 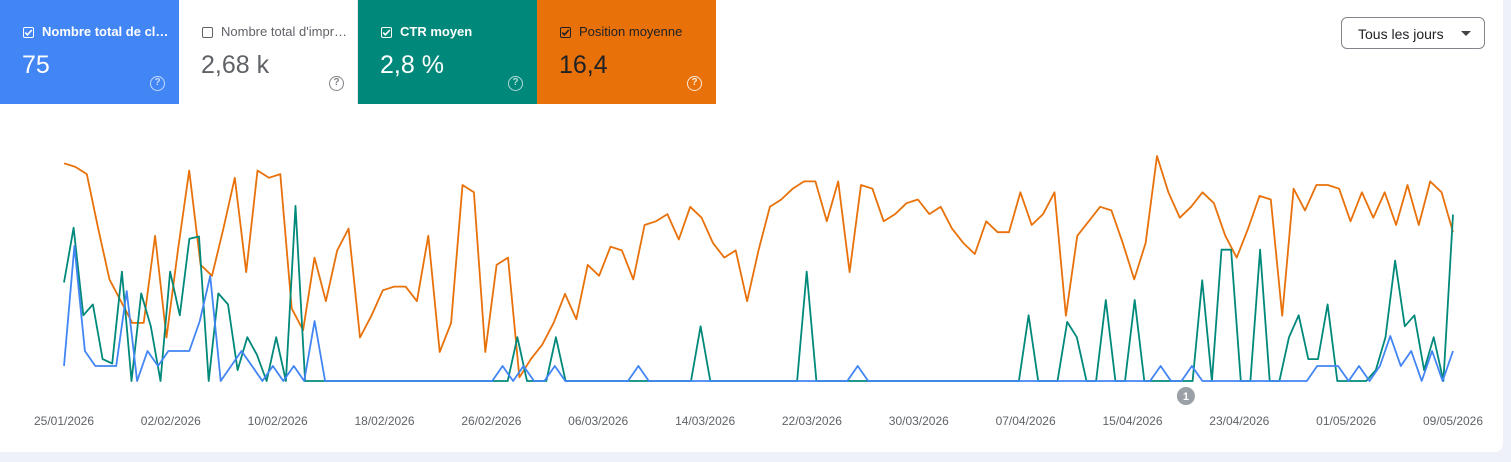 What do you see at coordinates (171, 421) in the screenshot?
I see `x-tick-label: 02/02/2026` at bounding box center [171, 421].